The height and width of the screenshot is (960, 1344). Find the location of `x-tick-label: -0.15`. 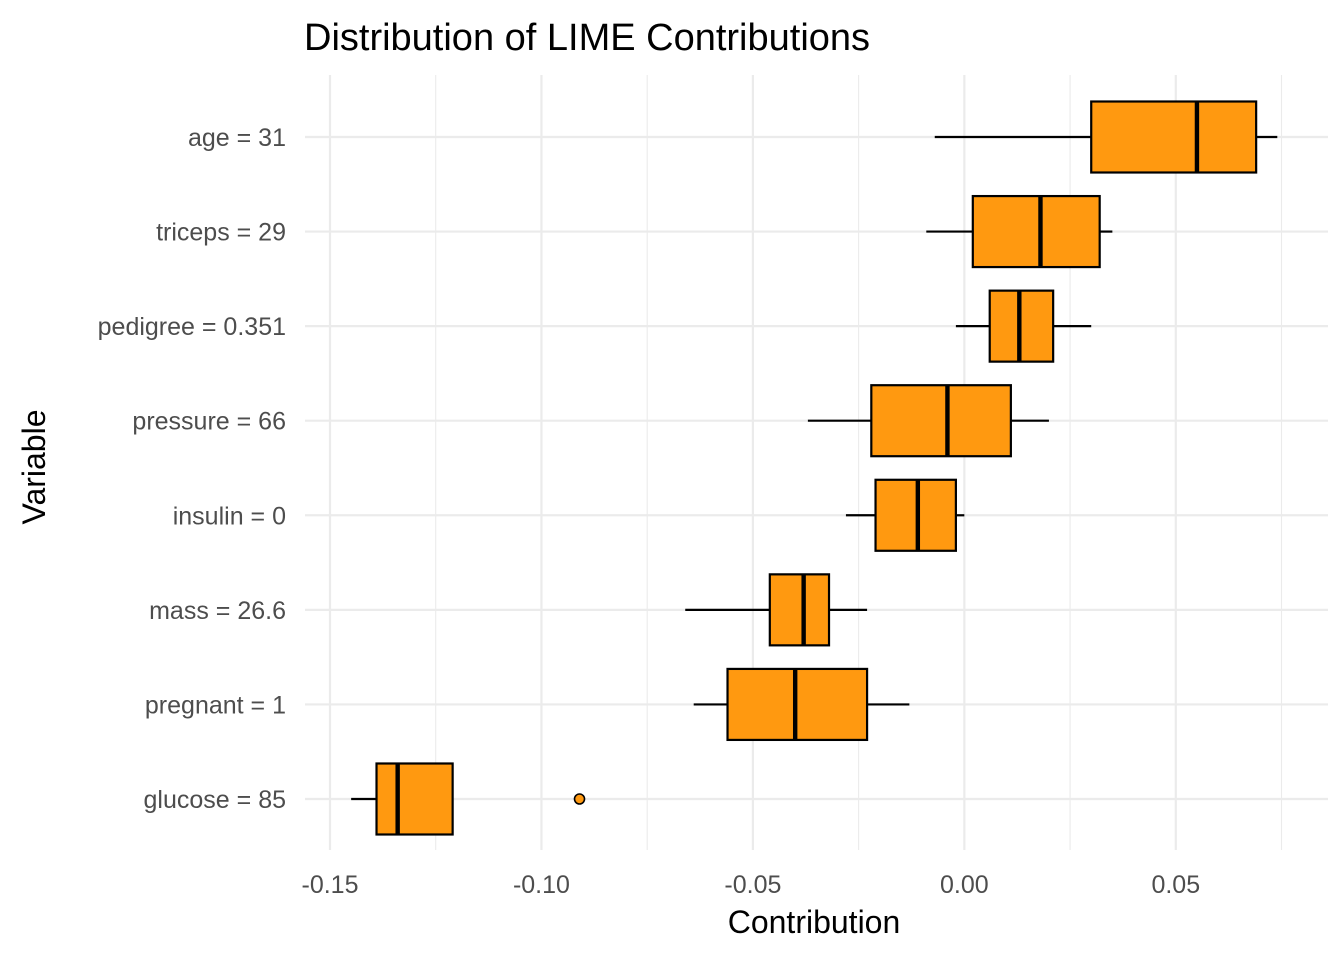

x-tick-label: -0.15 is located at coordinates (330, 885).